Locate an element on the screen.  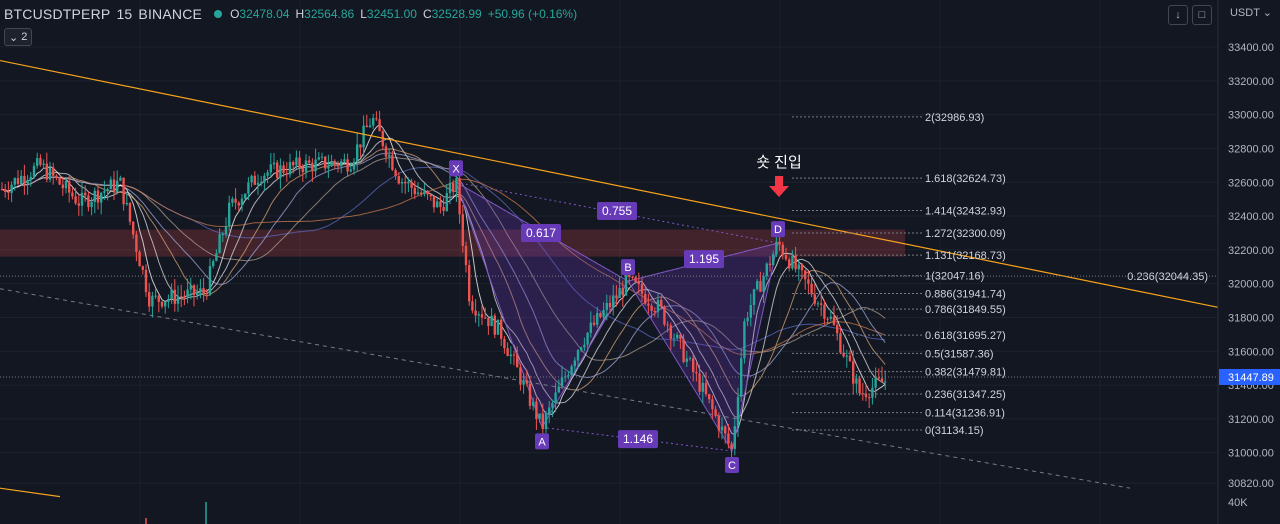
interval-label: 15 is located at coordinates (124, 14).